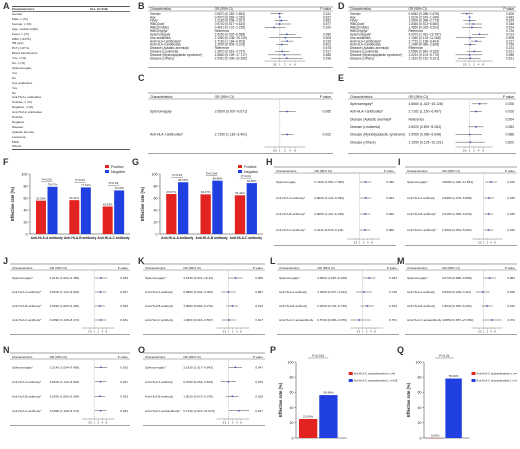 The width and height of the screenshot is (520, 449). Describe the element at coordinates (65, 306) in the screenshot. I see `or-value: 2.6290 (1.083~6.394)` at that location.